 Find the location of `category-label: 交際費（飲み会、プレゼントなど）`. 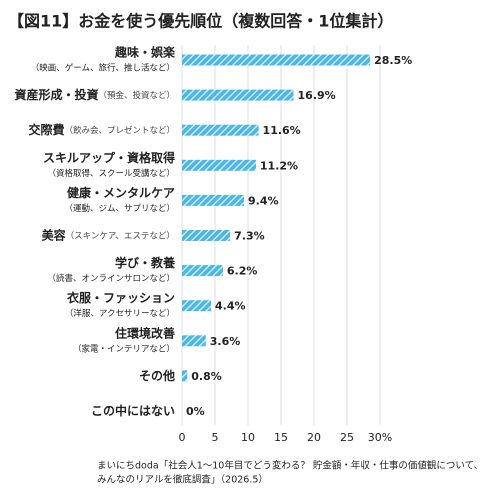

category-label: 交際費（飲み会、プレゼントなど） is located at coordinates (101, 129).